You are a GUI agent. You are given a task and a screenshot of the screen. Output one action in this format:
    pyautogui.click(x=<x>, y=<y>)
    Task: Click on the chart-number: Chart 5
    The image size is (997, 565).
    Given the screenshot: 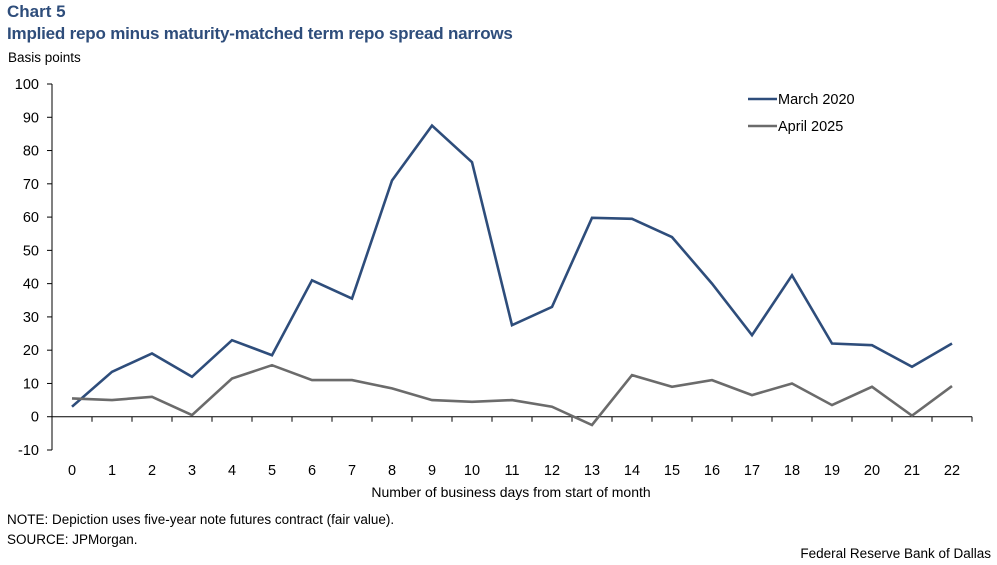 What is the action you would take?
    pyautogui.click(x=36, y=11)
    